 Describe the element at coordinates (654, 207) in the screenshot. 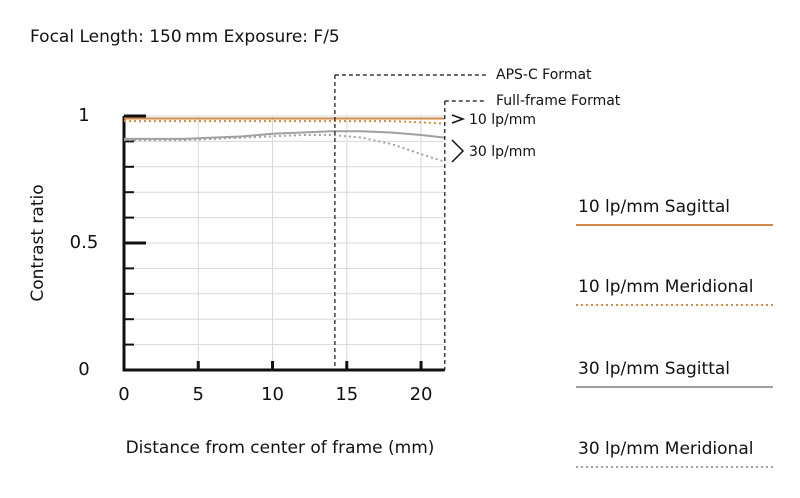

I see `legend-label: 10 lp/mm Sagittal` at that location.